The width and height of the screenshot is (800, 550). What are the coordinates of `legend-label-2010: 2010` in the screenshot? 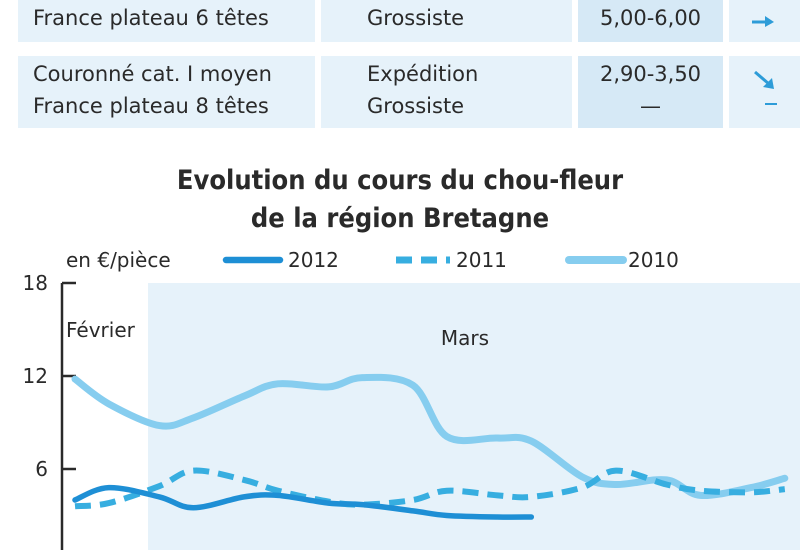 It's located at (653, 260).